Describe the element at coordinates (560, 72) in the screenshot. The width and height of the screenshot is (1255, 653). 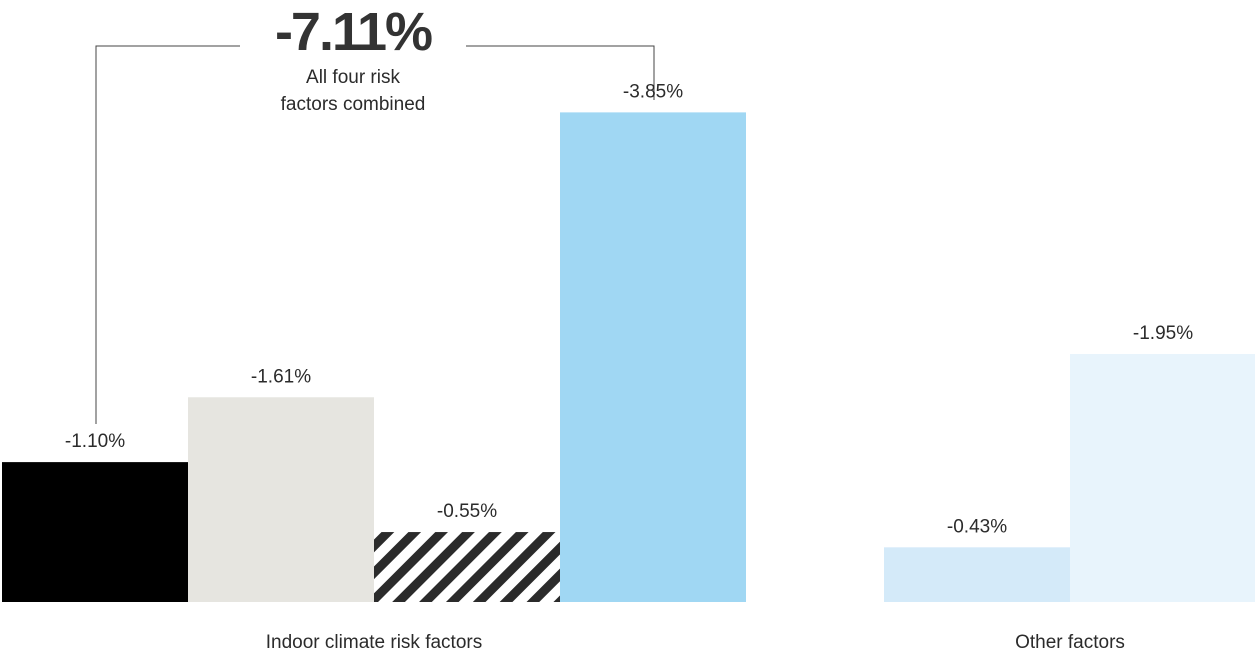
I see `total-bracket-right` at that location.